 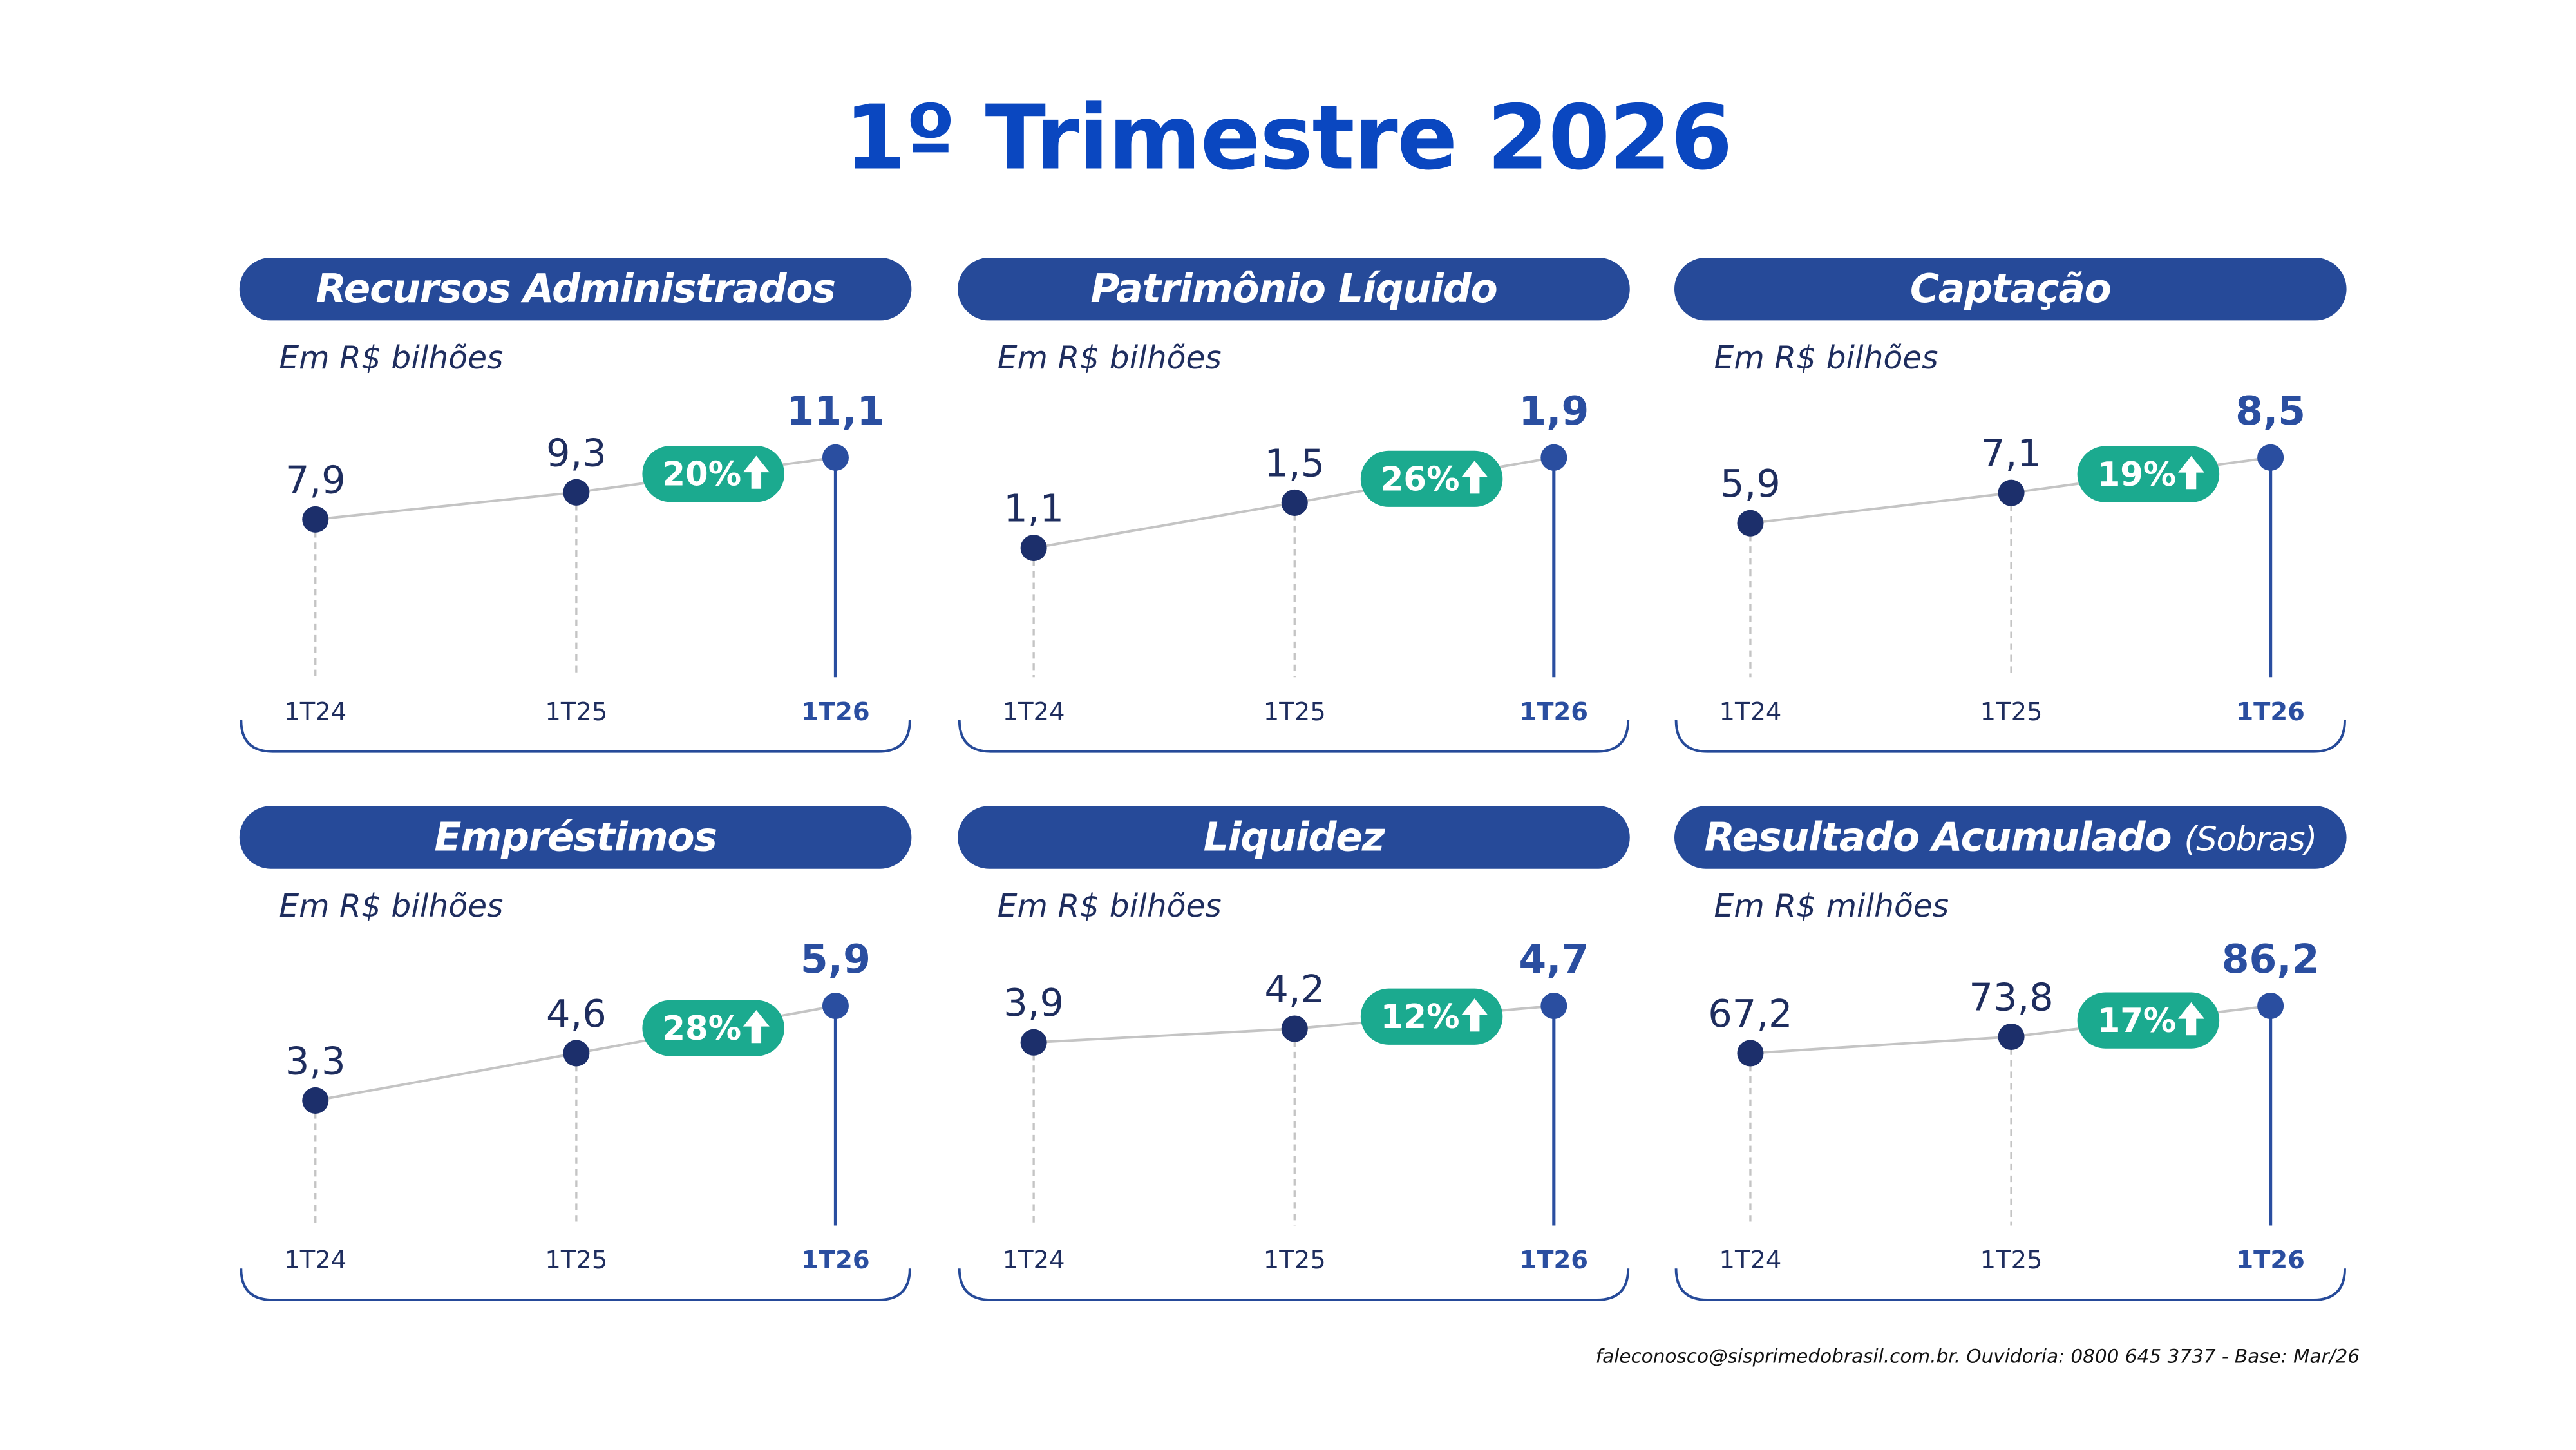 I want to click on growth-badge: 28%, so click(x=713, y=1028).